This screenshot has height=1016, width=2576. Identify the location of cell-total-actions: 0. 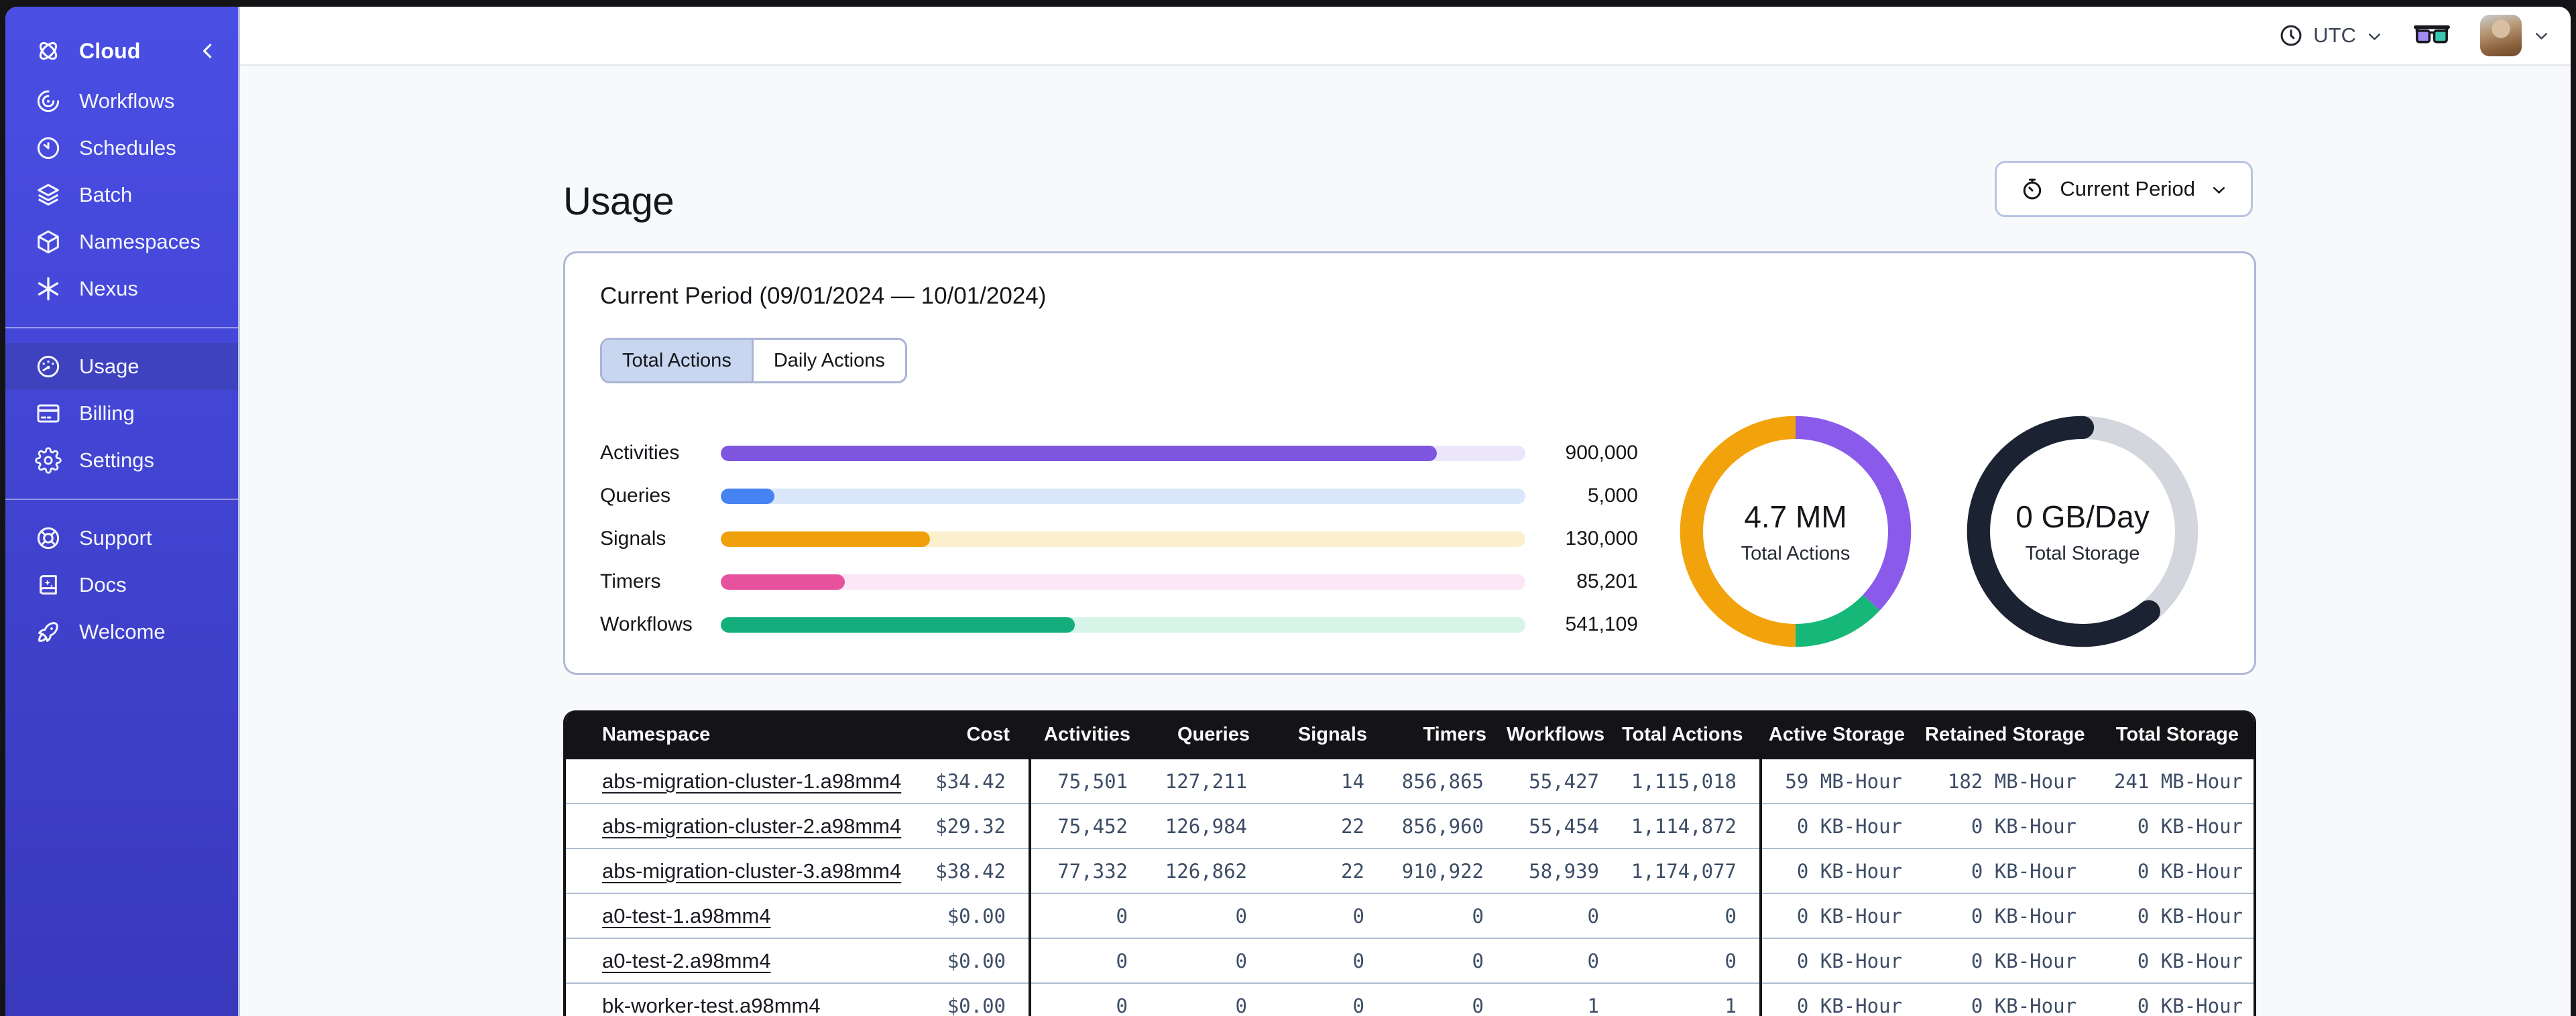
(1691, 960).